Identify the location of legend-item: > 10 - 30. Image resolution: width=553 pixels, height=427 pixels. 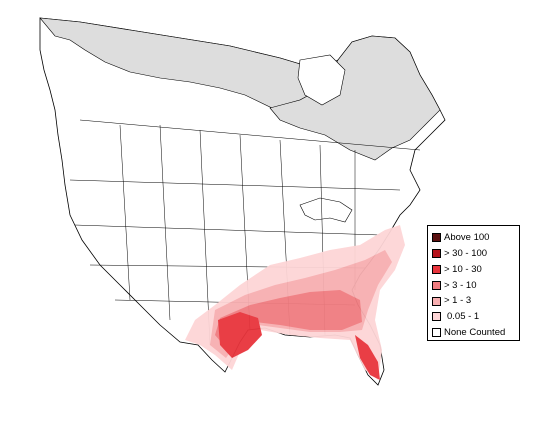
(474, 270).